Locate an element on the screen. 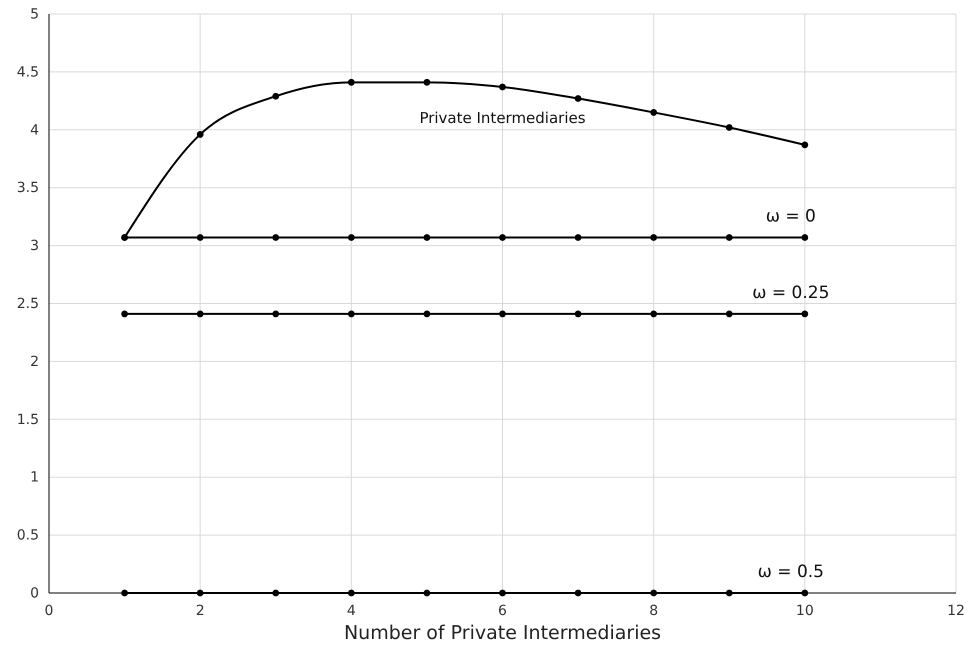 This screenshot has height=651, width=968. y-tick-label: 3.5 is located at coordinates (27, 188).